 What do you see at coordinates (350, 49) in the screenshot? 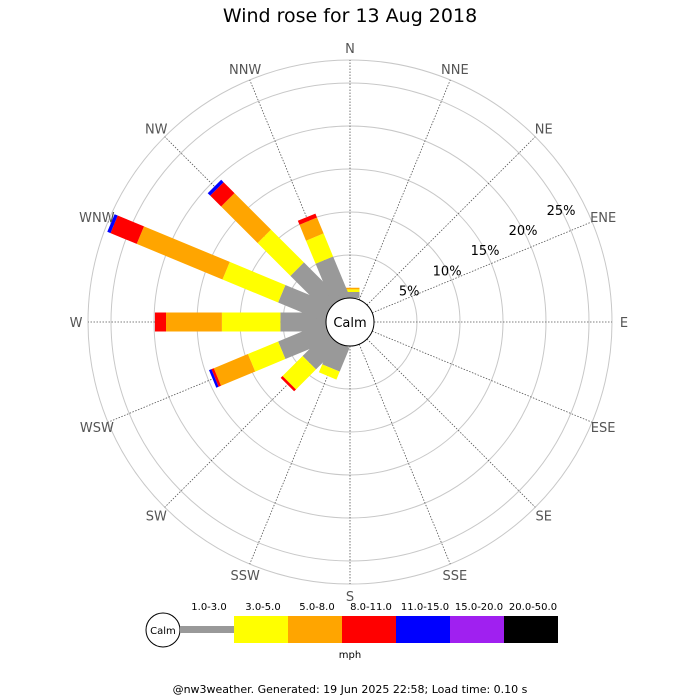
I see `direction-label-n: N` at bounding box center [350, 49].